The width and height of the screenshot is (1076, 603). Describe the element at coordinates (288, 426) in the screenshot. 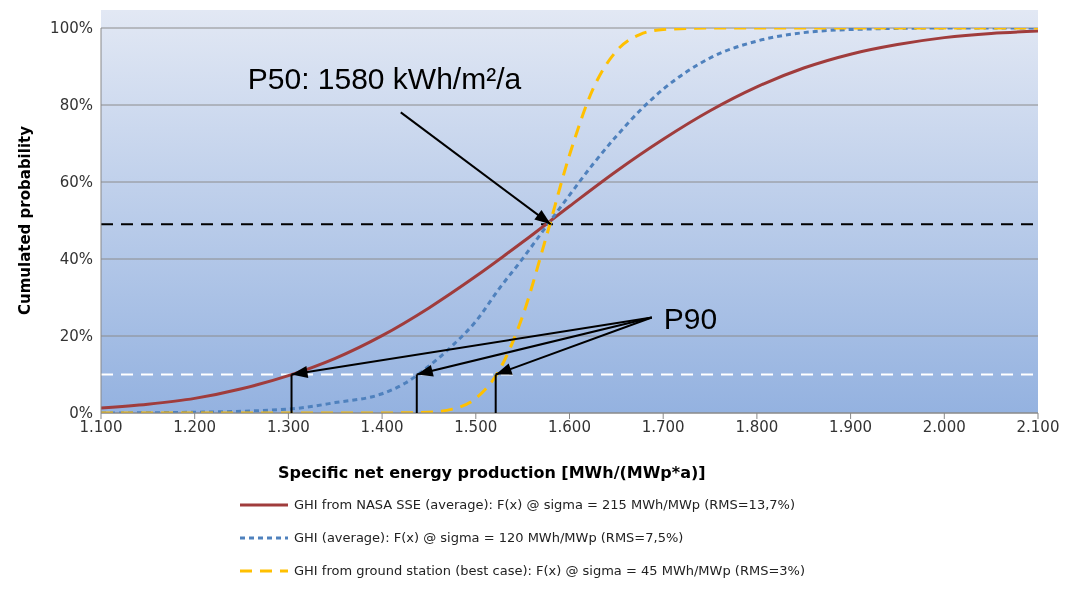

I see `x-tick-label: 1.300` at that location.